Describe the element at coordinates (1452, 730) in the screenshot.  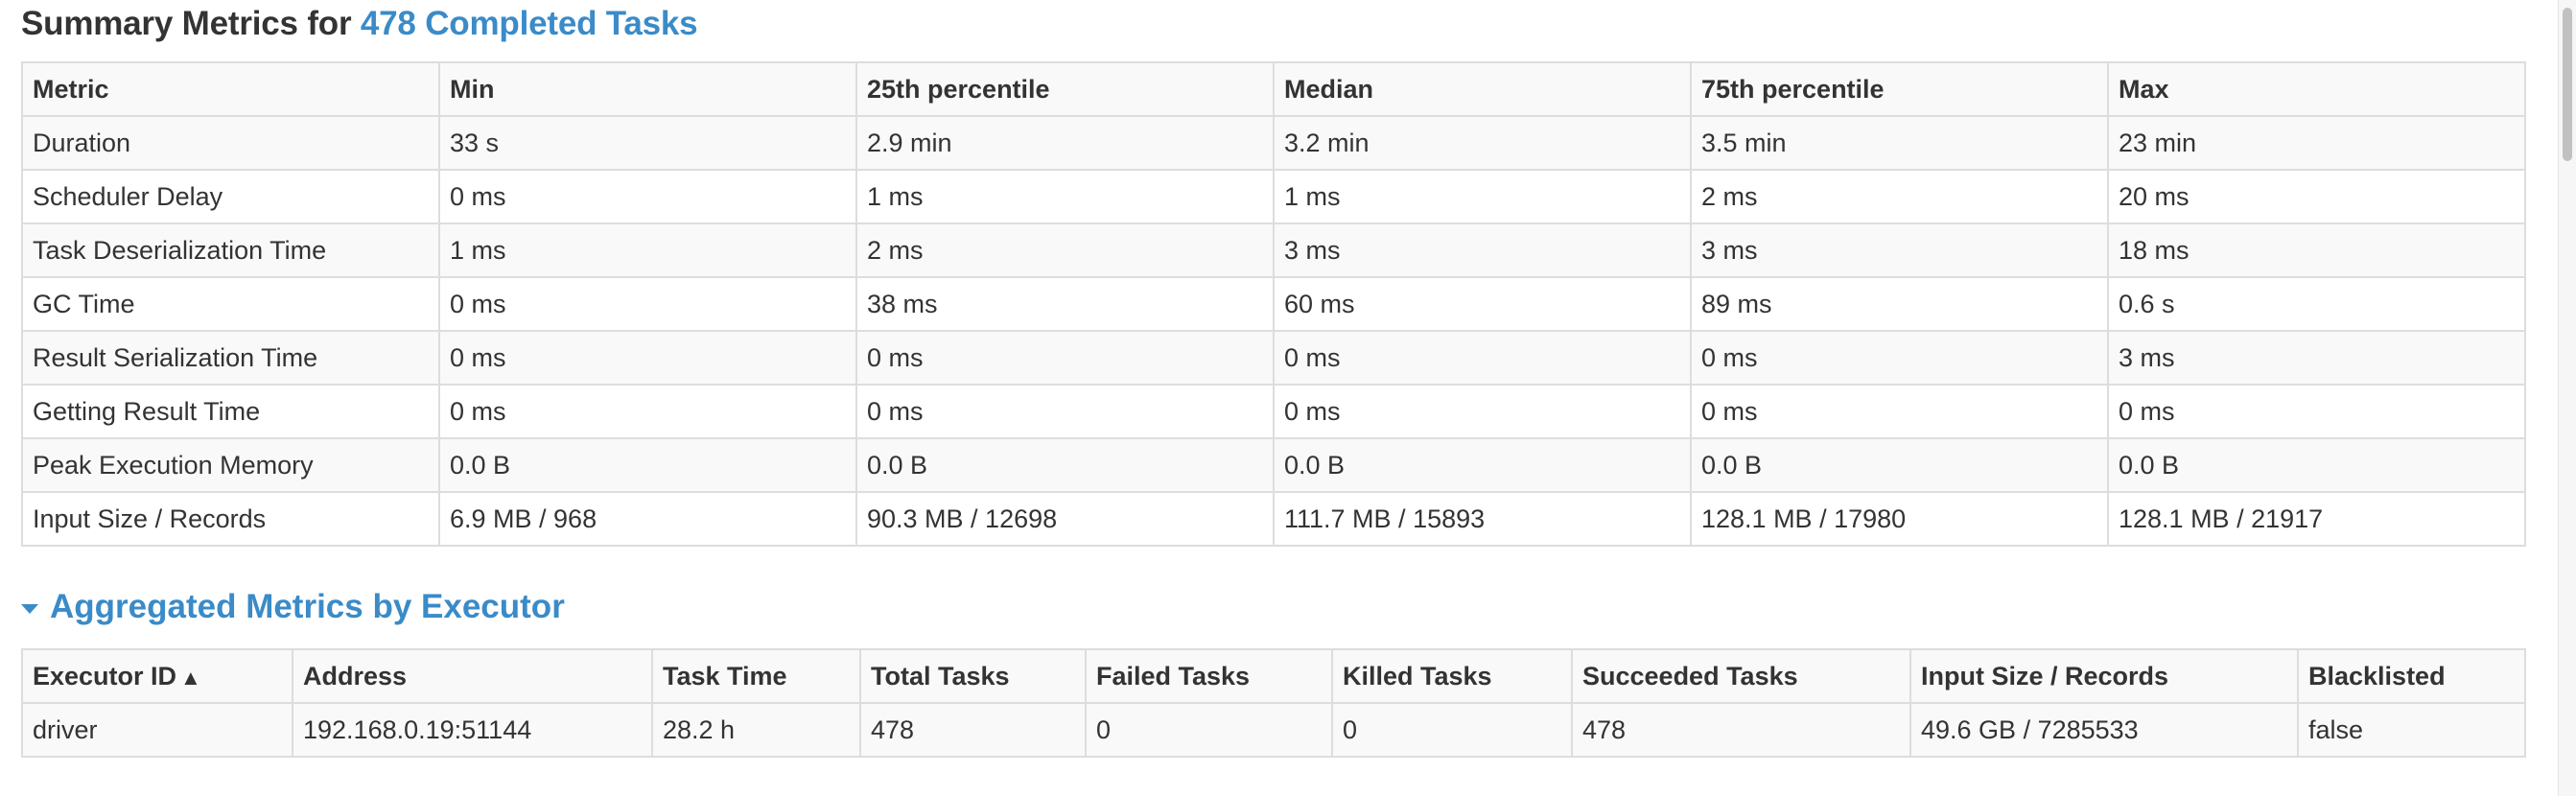
I see `executor-killed-tasks: 0` at that location.